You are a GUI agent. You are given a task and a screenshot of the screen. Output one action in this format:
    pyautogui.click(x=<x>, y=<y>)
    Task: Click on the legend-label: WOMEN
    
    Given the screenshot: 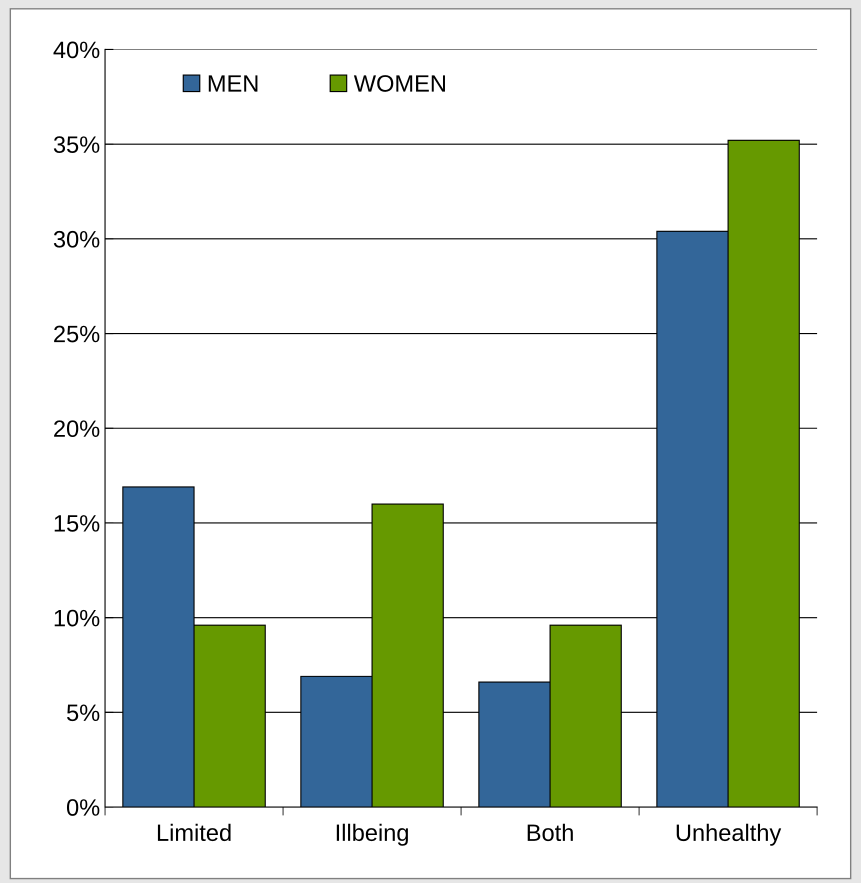 What is the action you would take?
    pyautogui.click(x=399, y=83)
    